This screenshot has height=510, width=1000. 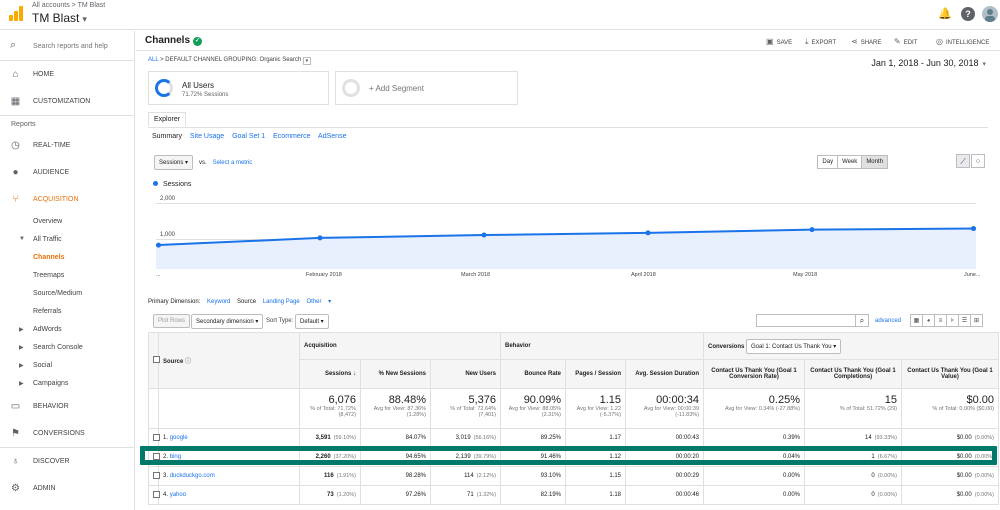 I want to click on subtab-adsense: AdSense, so click(x=332, y=136).